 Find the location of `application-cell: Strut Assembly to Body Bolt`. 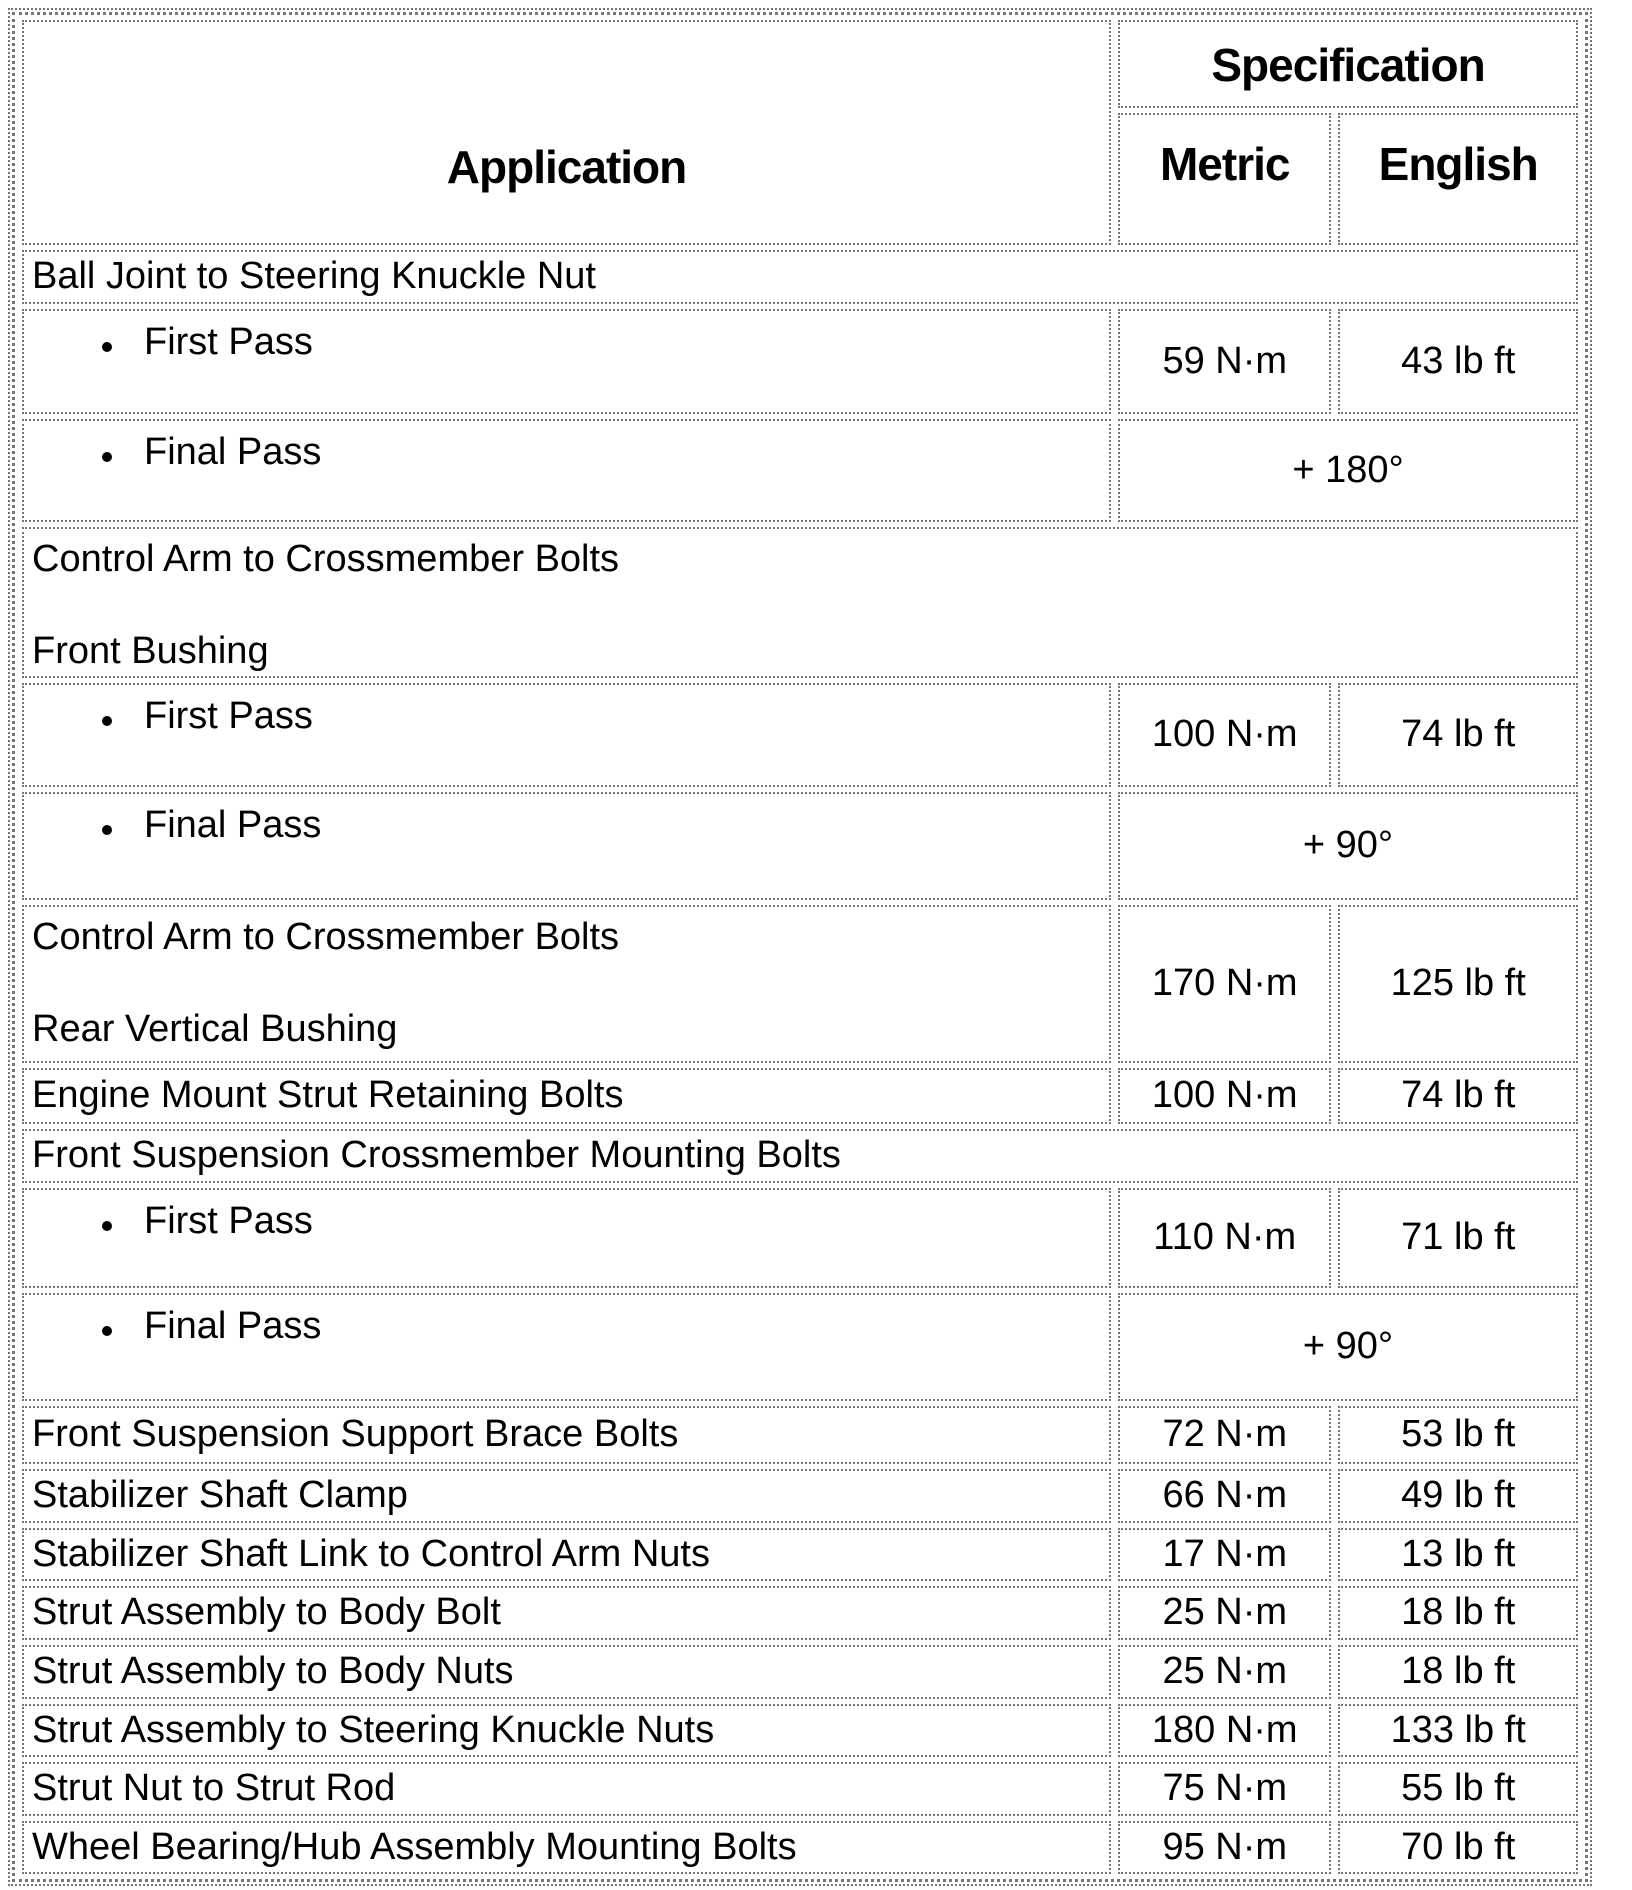

application-cell: Strut Assembly to Body Bolt is located at coordinates (567, 1613).